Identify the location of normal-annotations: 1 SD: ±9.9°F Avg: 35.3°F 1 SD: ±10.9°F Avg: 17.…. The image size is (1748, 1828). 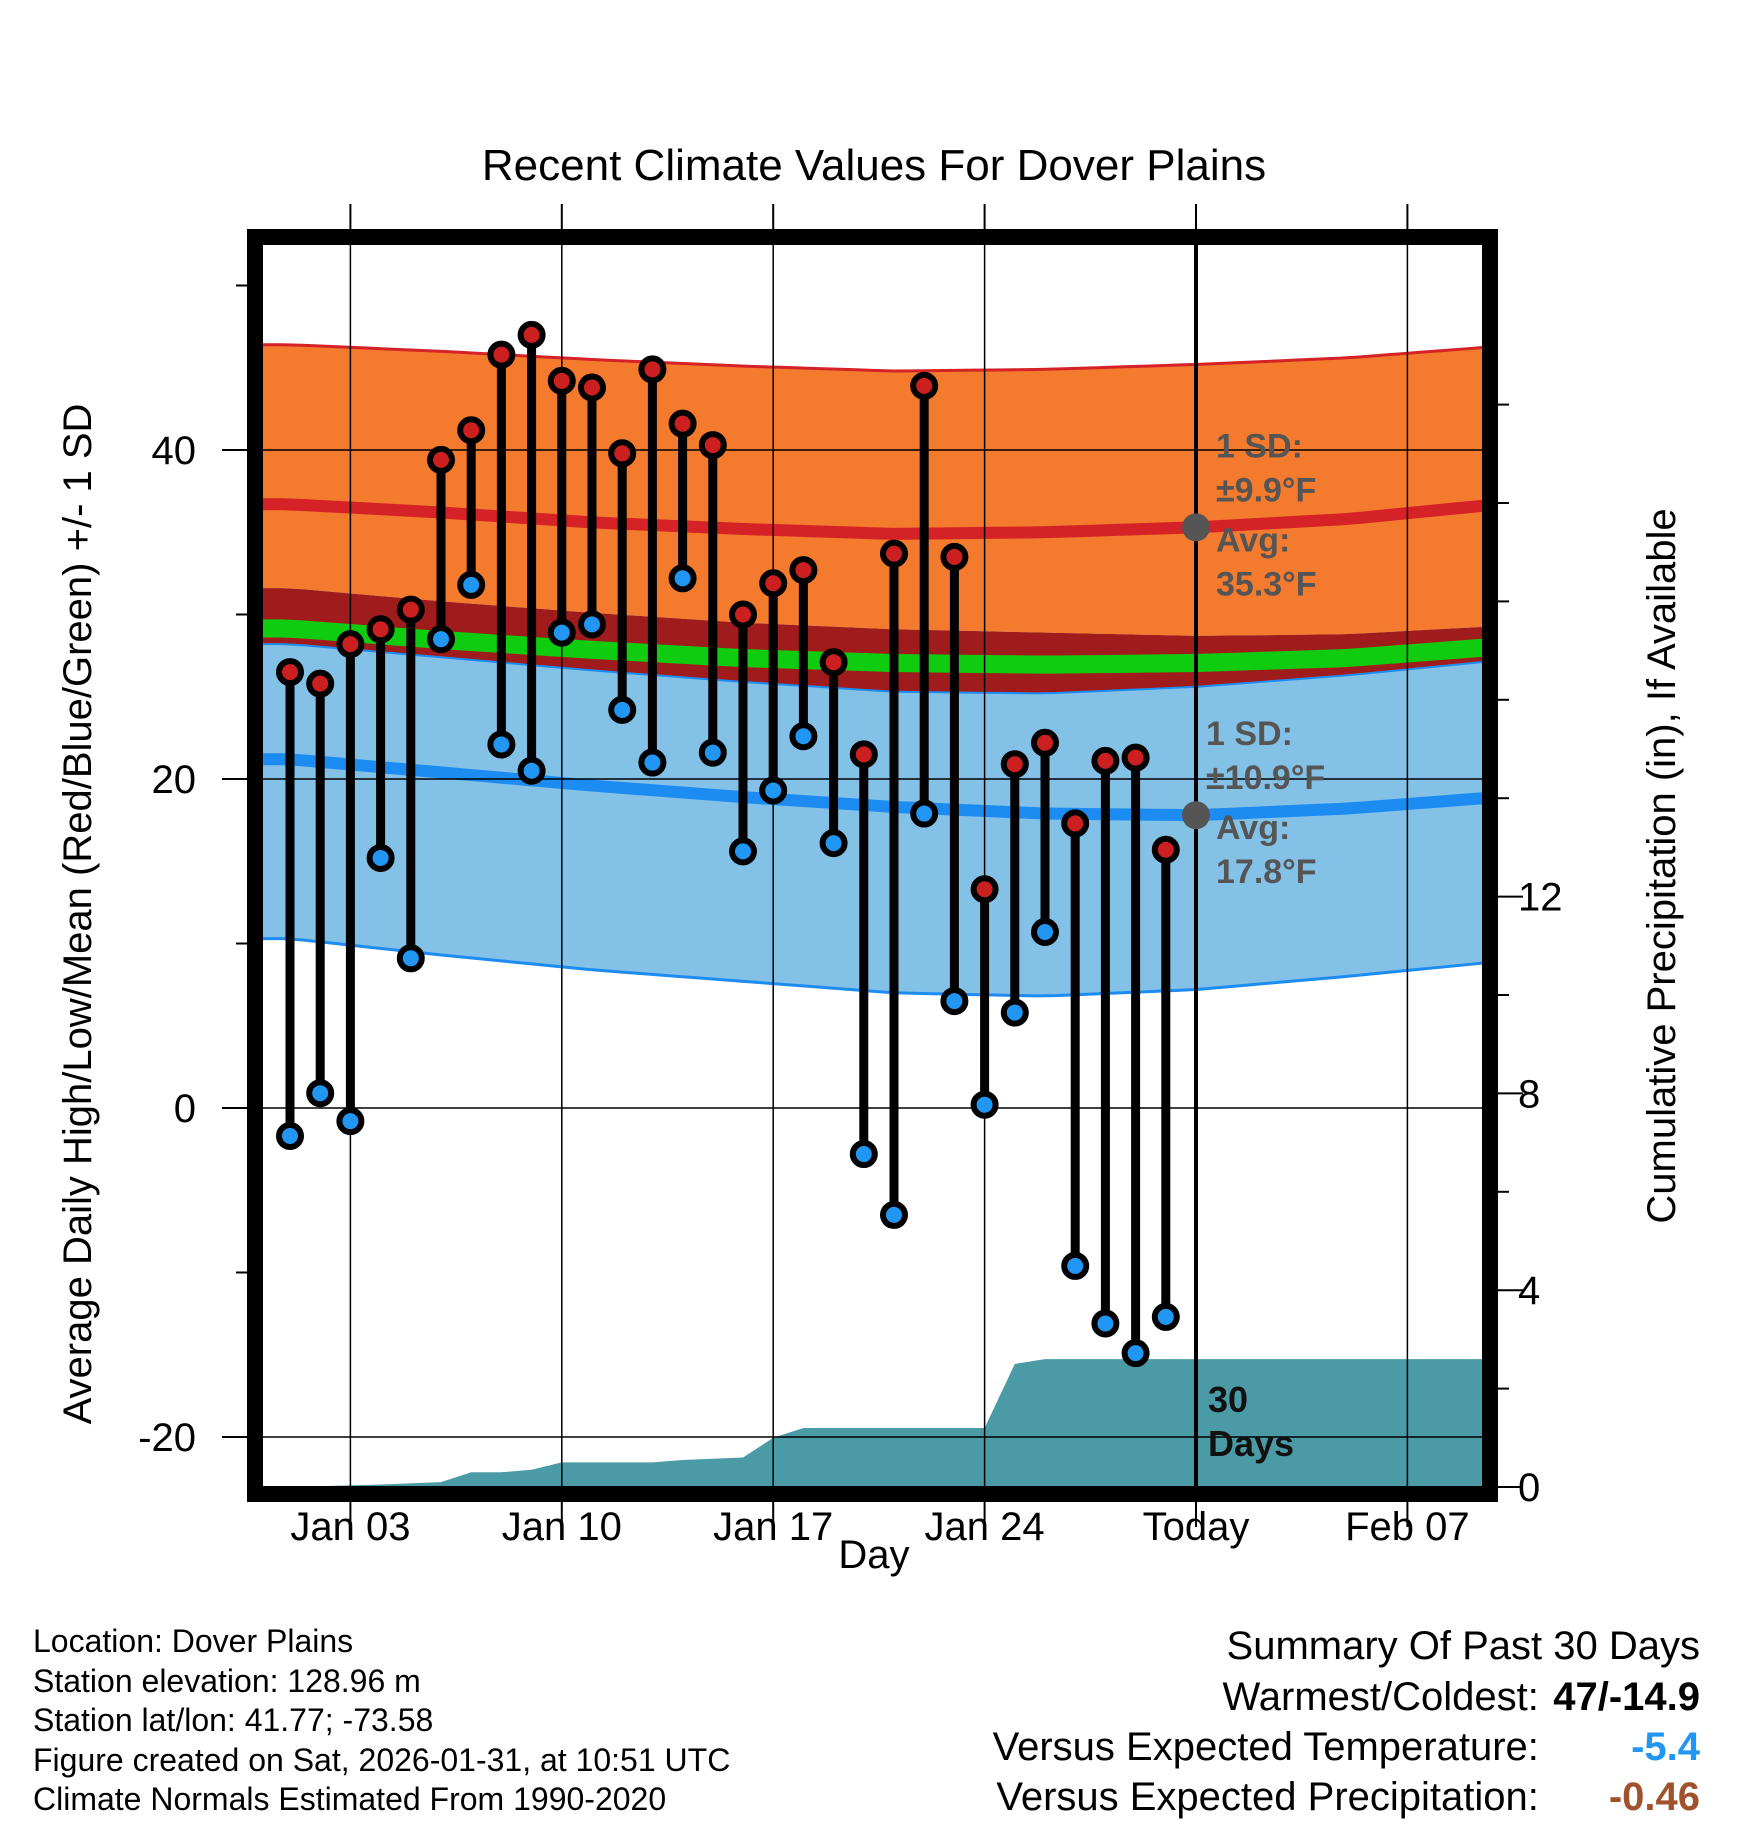
(1253, 659).